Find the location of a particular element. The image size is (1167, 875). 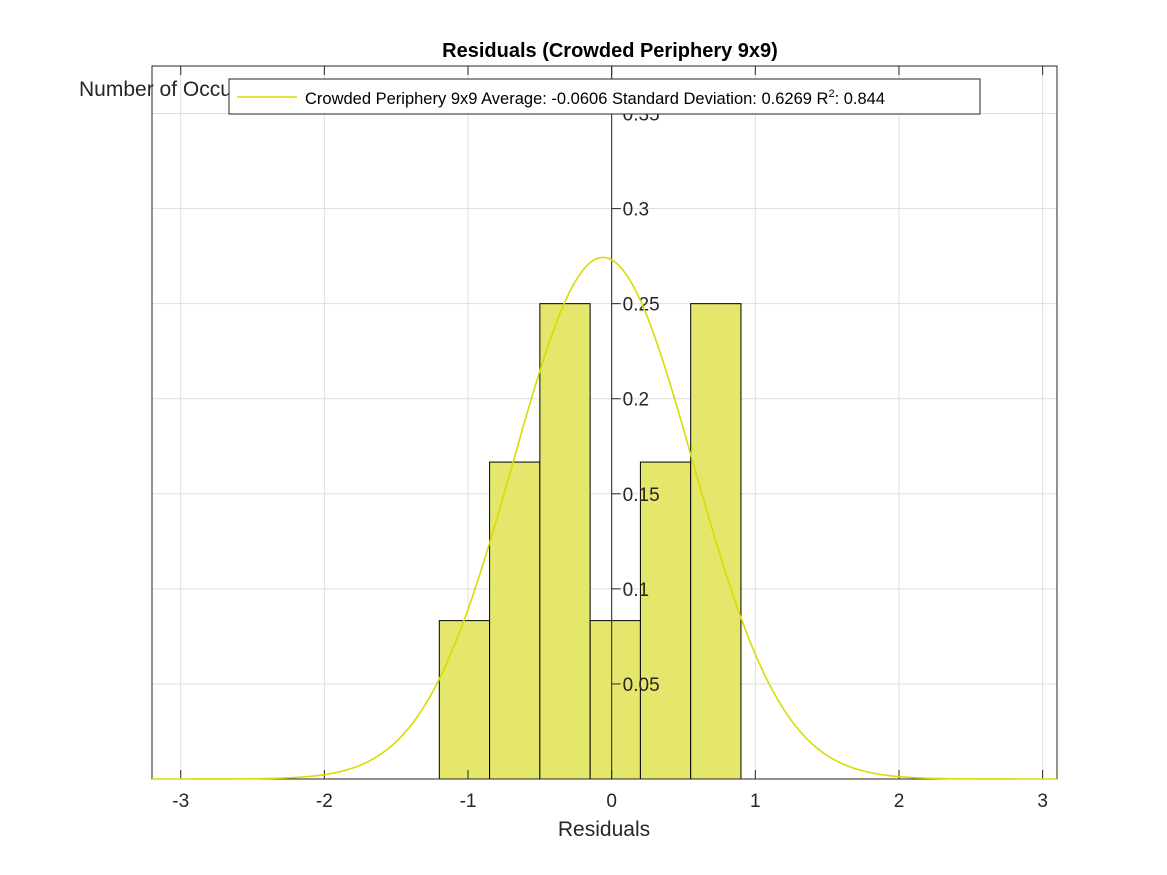

x-tick-label: 3 is located at coordinates (1042, 801).